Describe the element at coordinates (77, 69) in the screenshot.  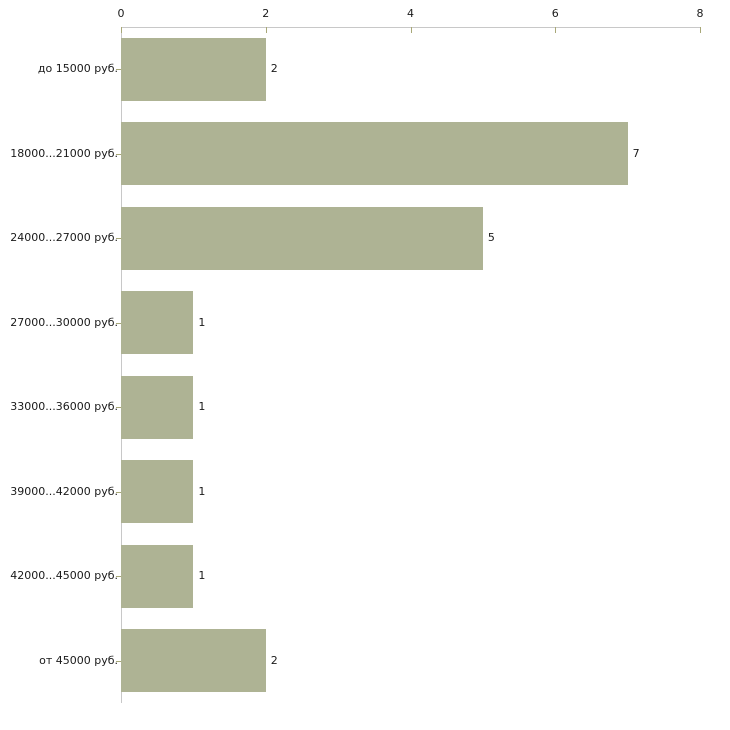
I see `category-label: до 15000 руб.` at that location.